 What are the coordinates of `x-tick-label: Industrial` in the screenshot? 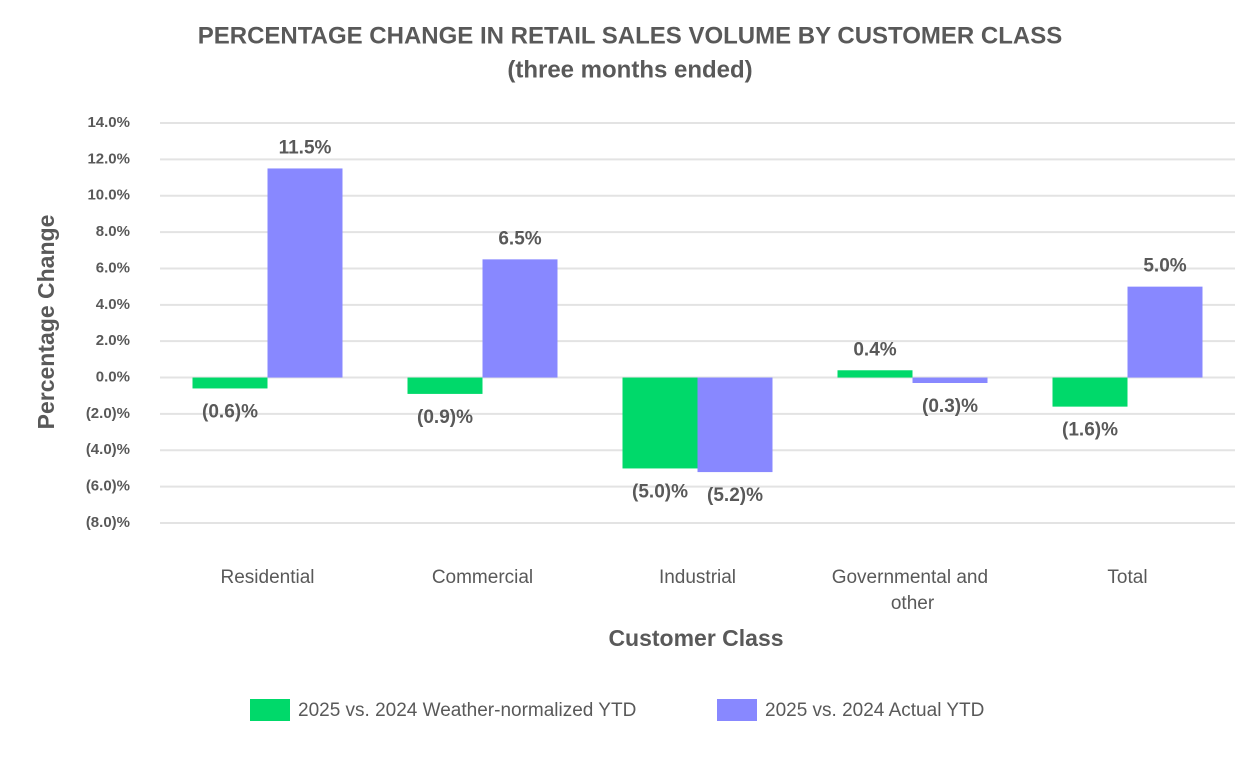 It's located at (697, 577).